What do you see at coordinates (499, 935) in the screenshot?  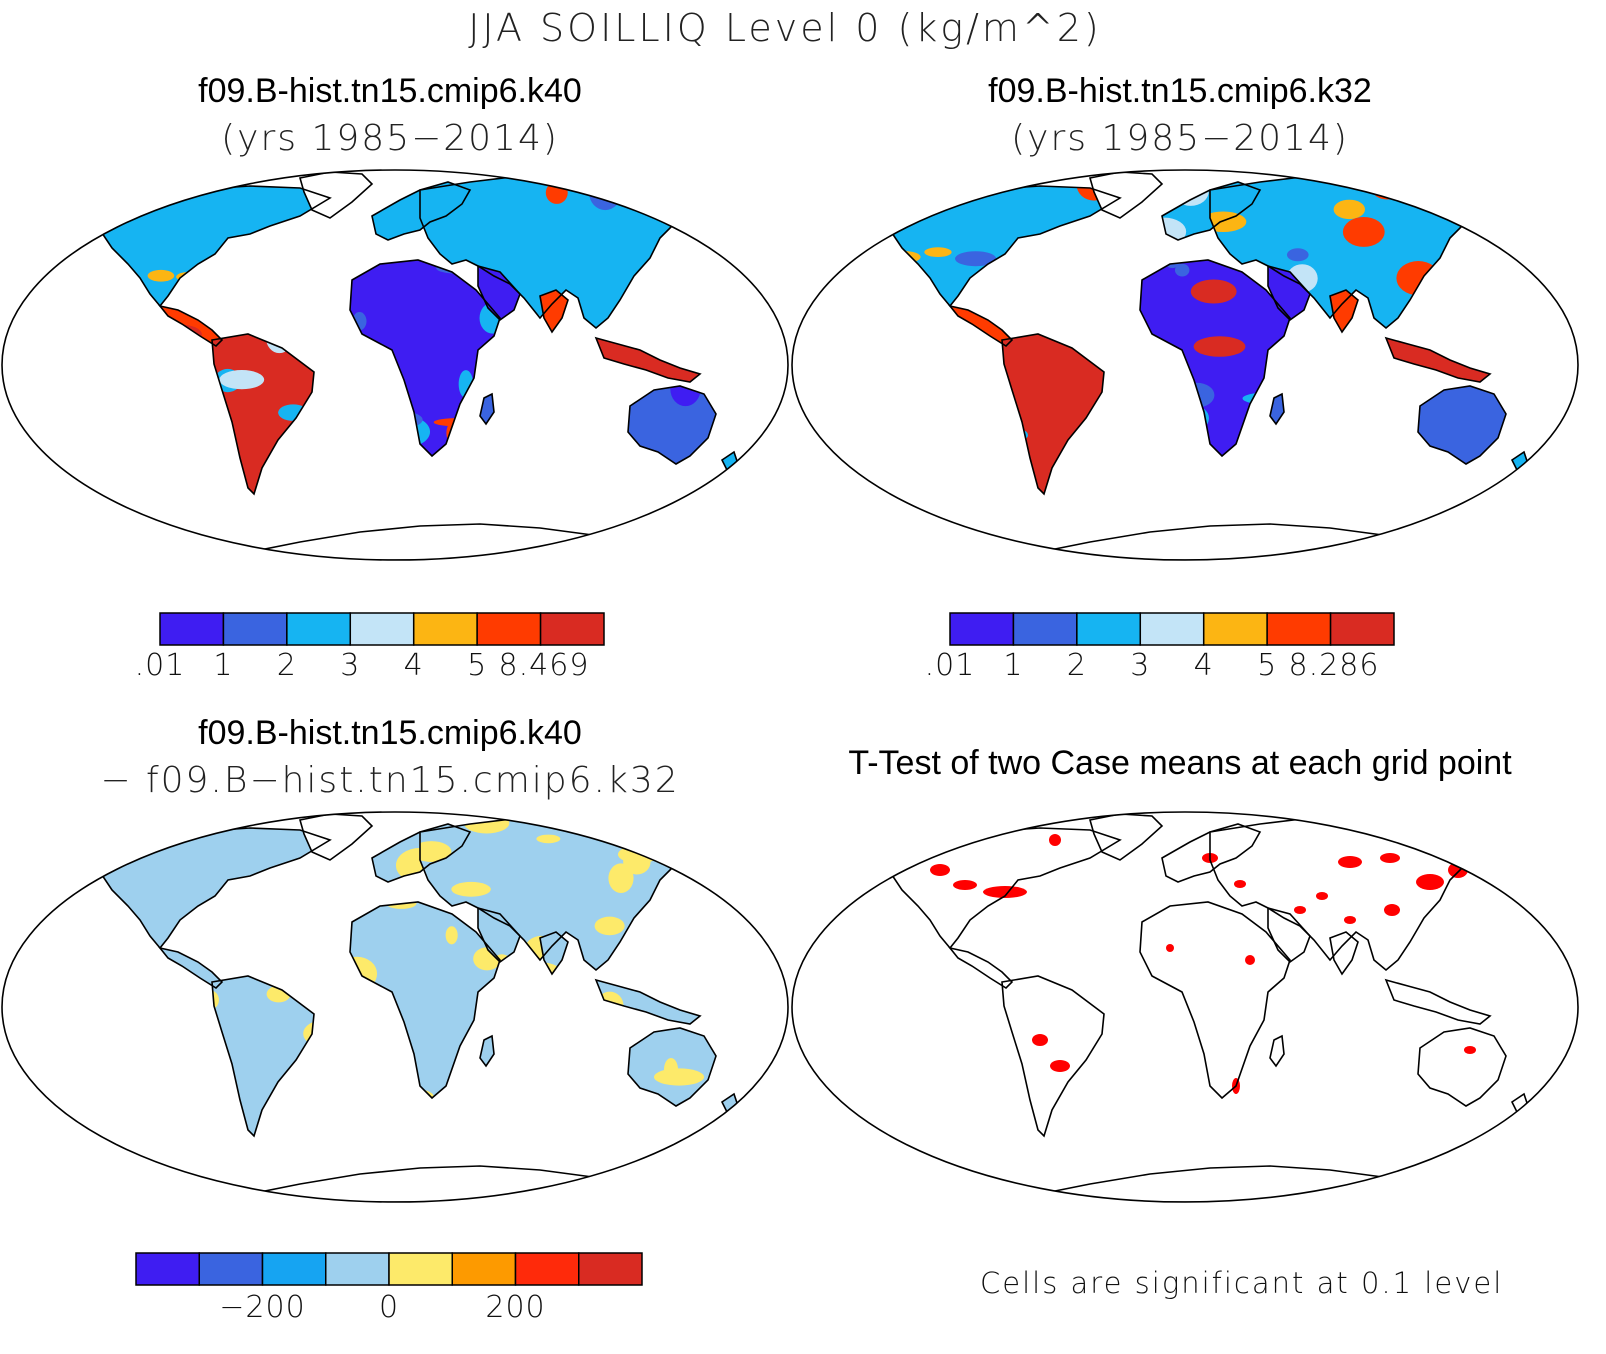 I see `land-arabia` at bounding box center [499, 935].